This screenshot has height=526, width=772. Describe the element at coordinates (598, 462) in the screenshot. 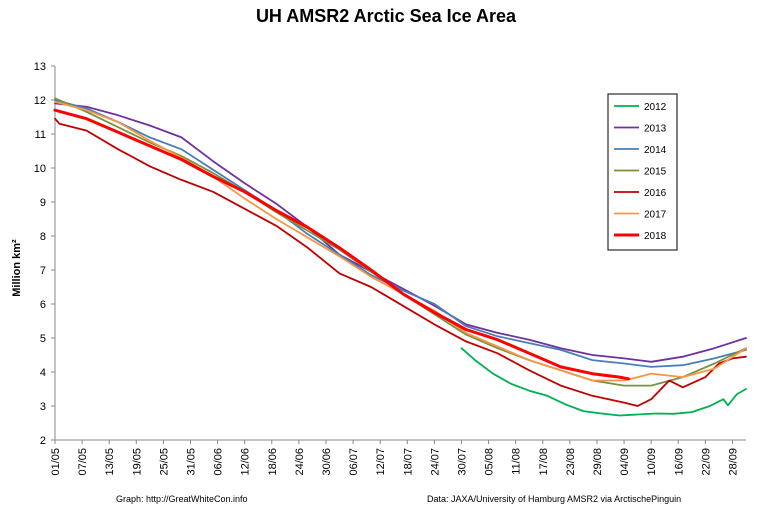

I see `x-tick-label: 29/08` at that location.